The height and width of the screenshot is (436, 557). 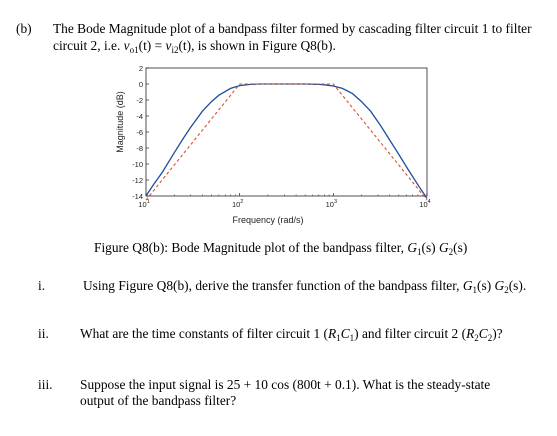 I want to click on y-tick-label: -2, so click(x=139, y=100).